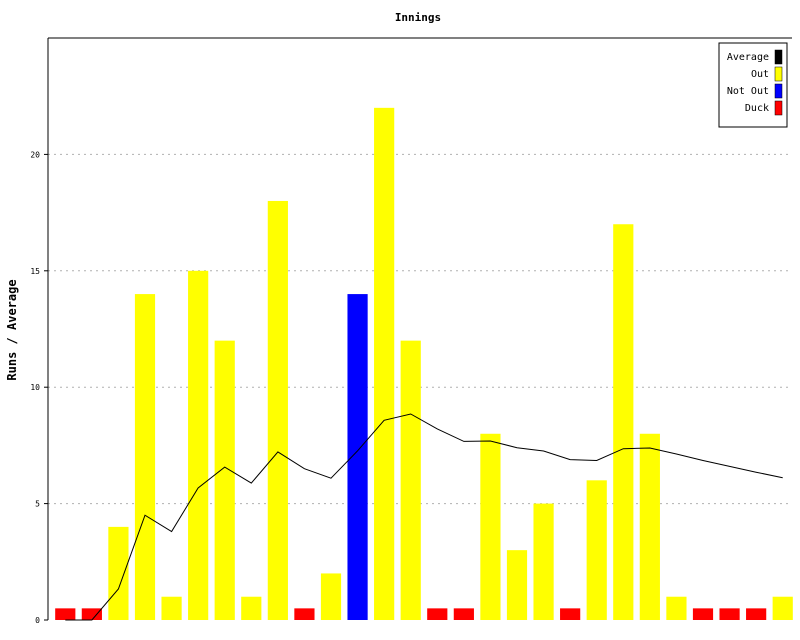 The height and width of the screenshot is (640, 800). What do you see at coordinates (35, 154) in the screenshot?
I see `y-tick-label: 20` at bounding box center [35, 154].